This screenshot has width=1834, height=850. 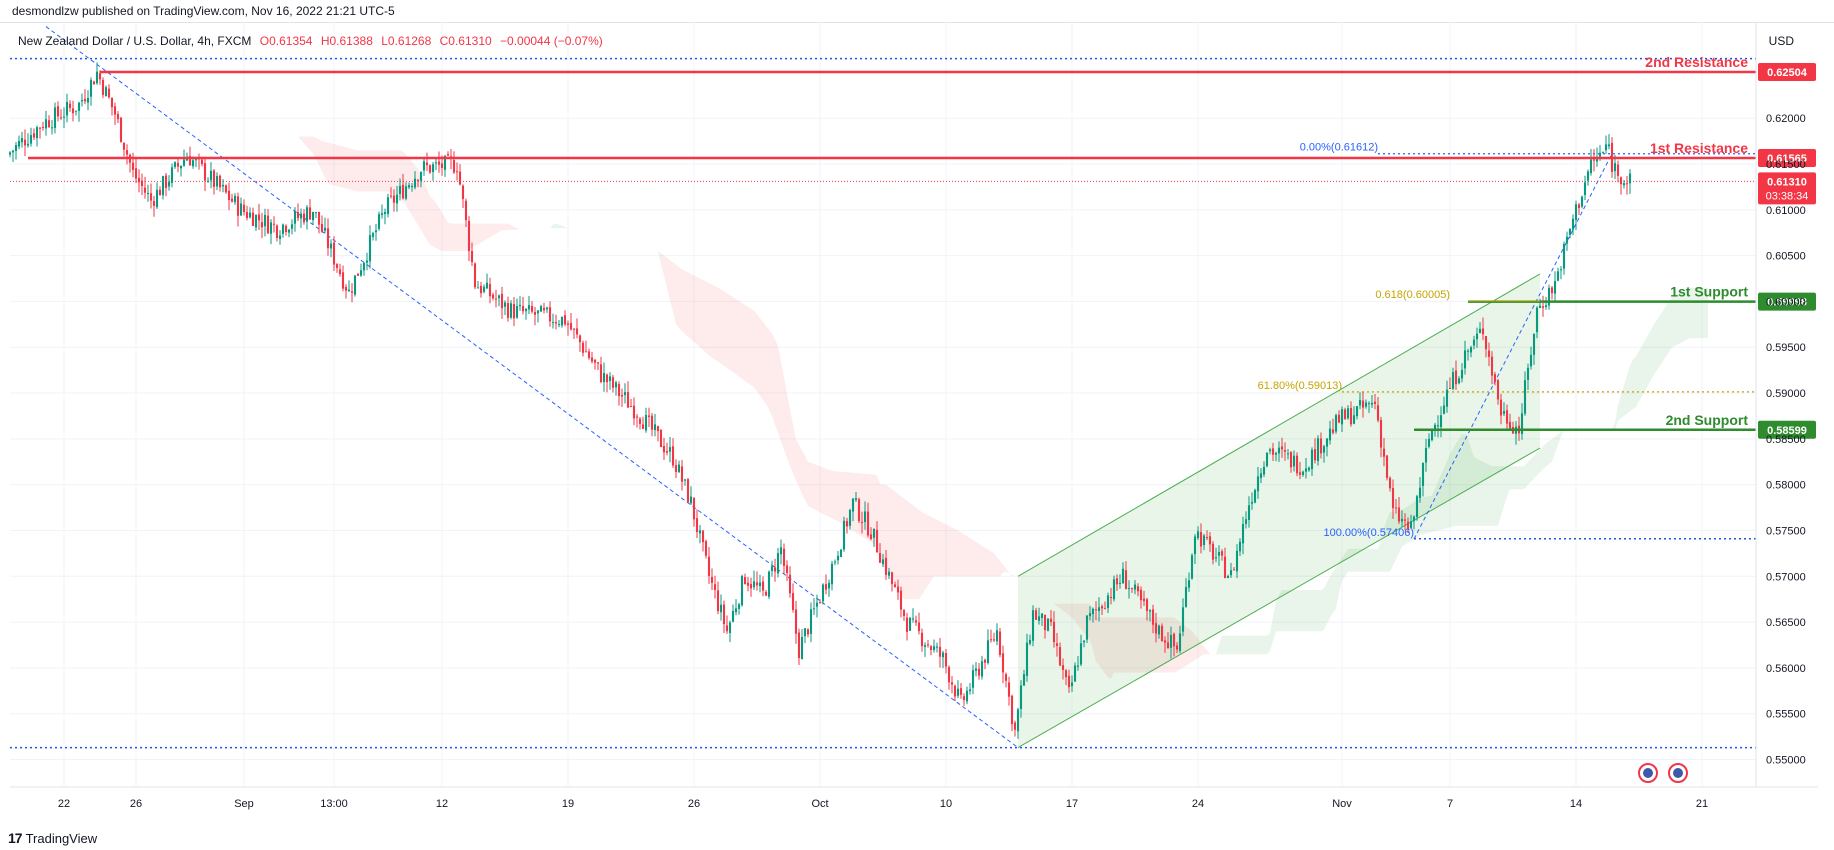 What do you see at coordinates (61, 838) in the screenshot?
I see `brand-name: TradingView` at bounding box center [61, 838].